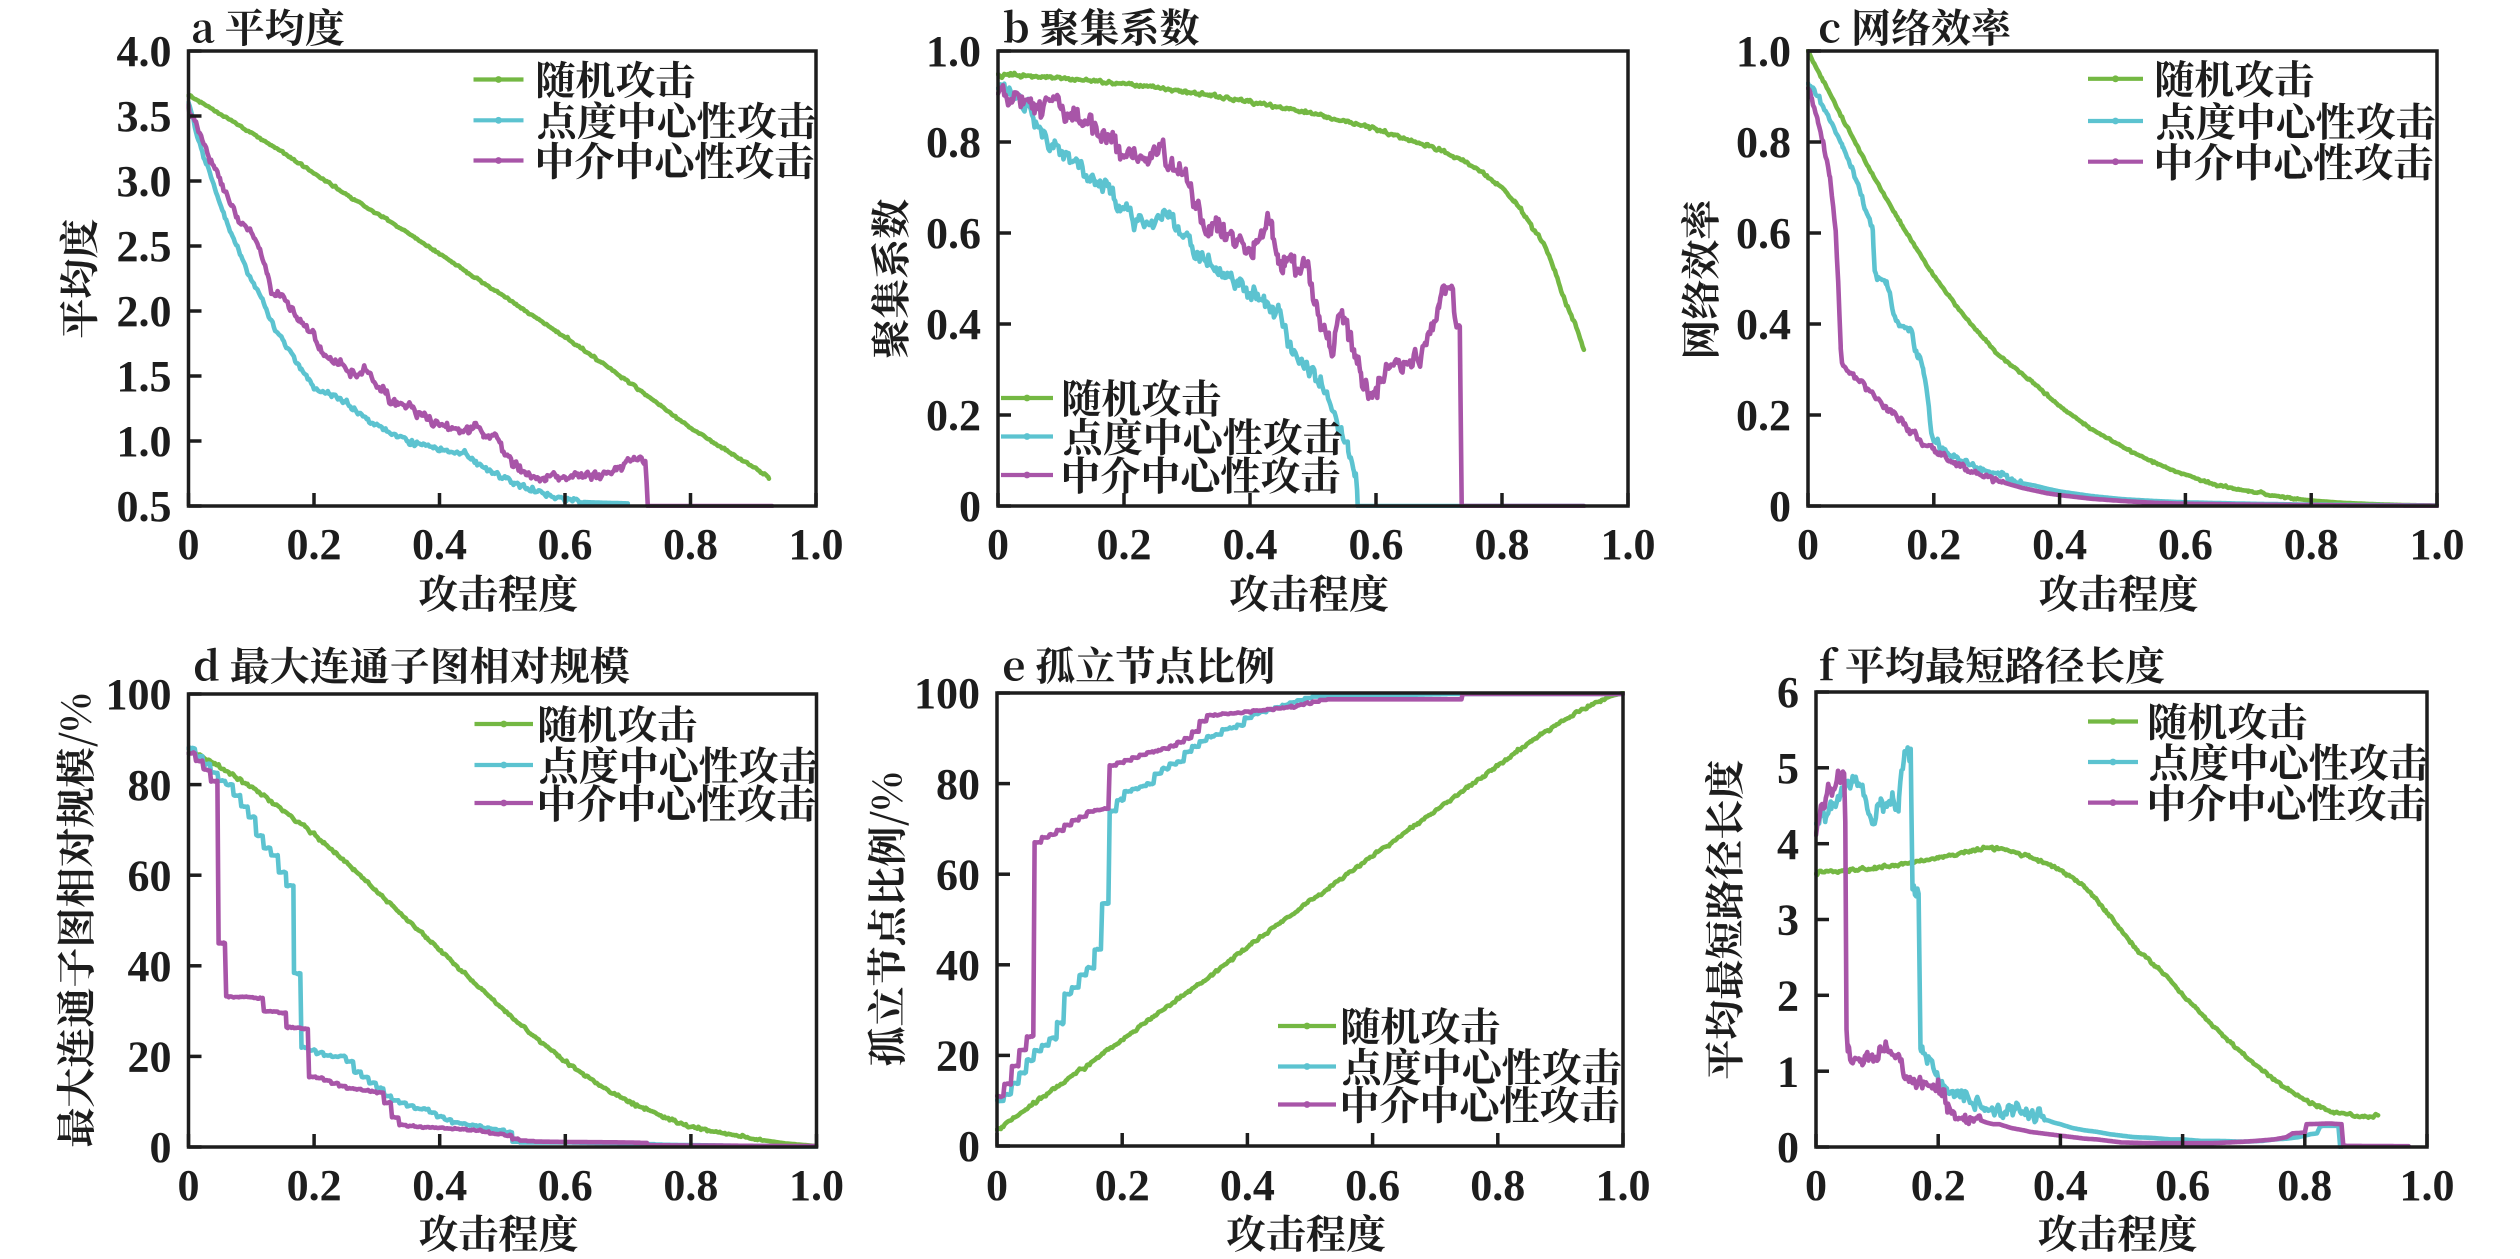 The height and width of the screenshot is (1259, 2520). What do you see at coordinates (144, 311) in the screenshot?
I see `svg-text: 2.0` at bounding box center [144, 311].